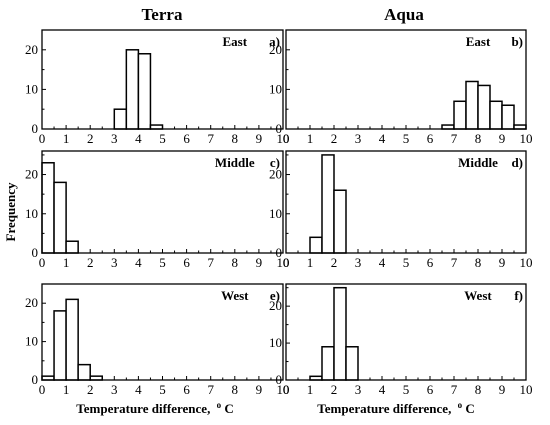 The image size is (550, 425). What do you see at coordinates (275, 162) in the screenshot?
I see `panel-letter: c)` at bounding box center [275, 162].